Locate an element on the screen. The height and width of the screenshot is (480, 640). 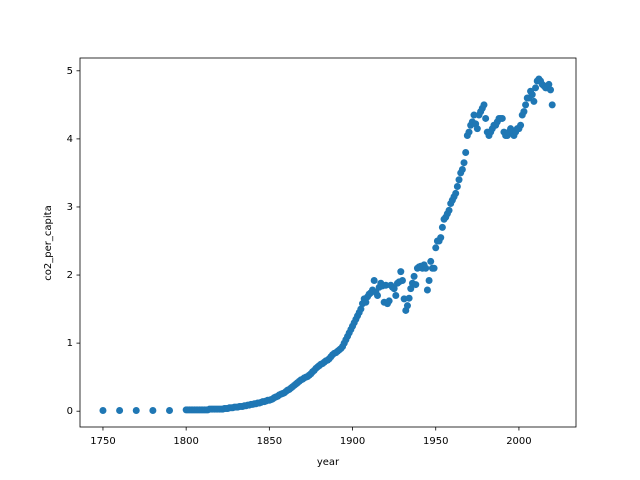
y-tick-label: 1 is located at coordinates (70, 343).